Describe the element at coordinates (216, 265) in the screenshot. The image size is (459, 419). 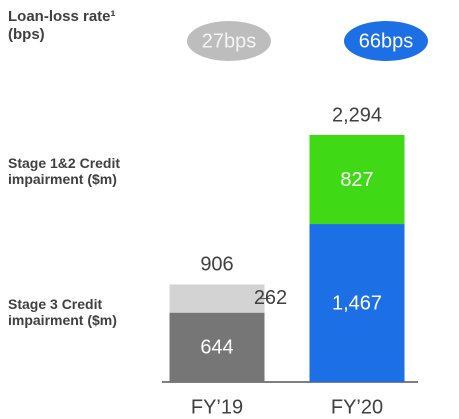
I see `total-label: 906` at that location.